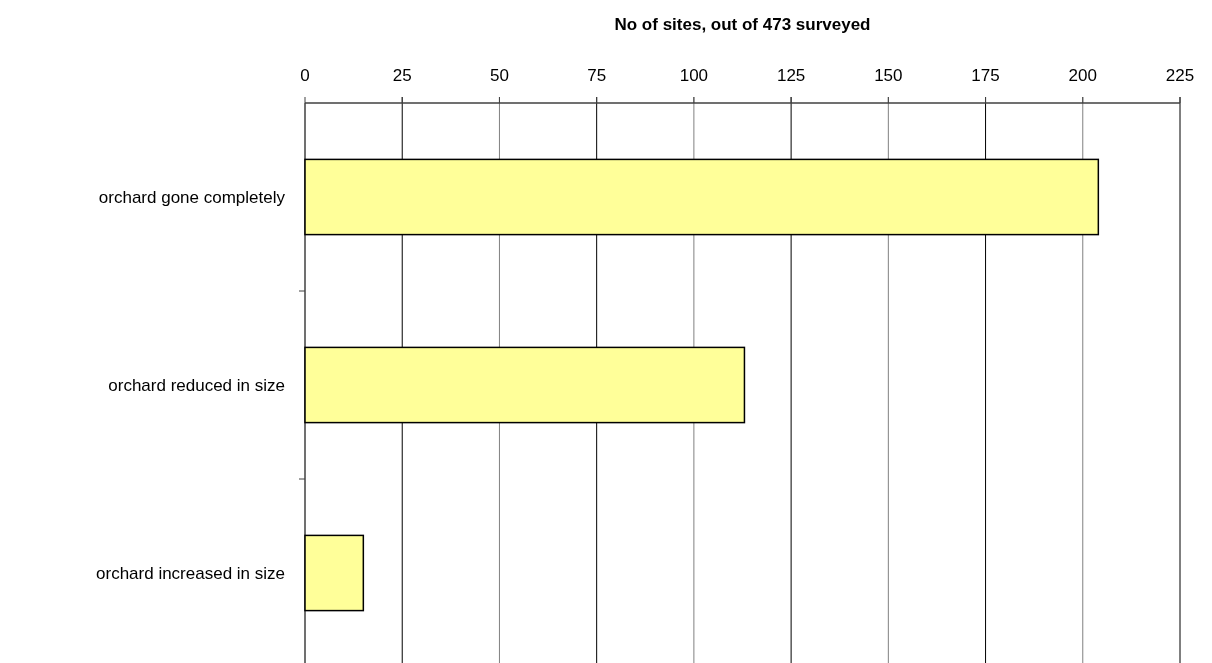  I want to click on x-axis-title: No of sites, out of 473 surveyed, so click(742, 24).